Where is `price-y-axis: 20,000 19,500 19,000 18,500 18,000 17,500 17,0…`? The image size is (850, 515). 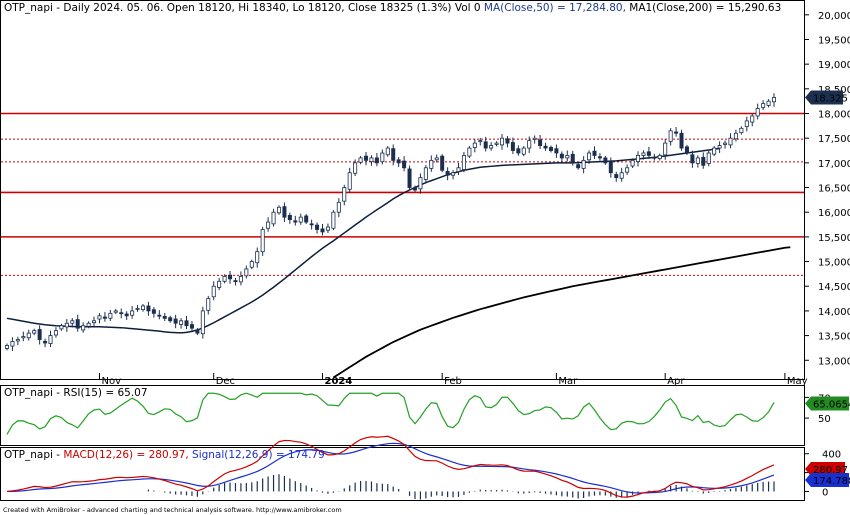
price-y-axis: 20,000 19,500 19,000 18,500 18,000 17,500 17,0… is located at coordinates (827, 189).